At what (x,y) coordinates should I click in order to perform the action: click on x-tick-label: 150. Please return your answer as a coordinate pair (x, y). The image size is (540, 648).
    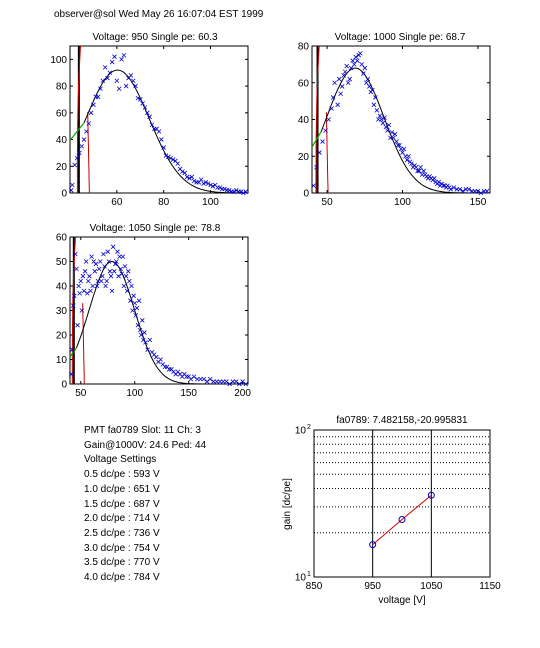
    Looking at the image, I should click on (188, 393).